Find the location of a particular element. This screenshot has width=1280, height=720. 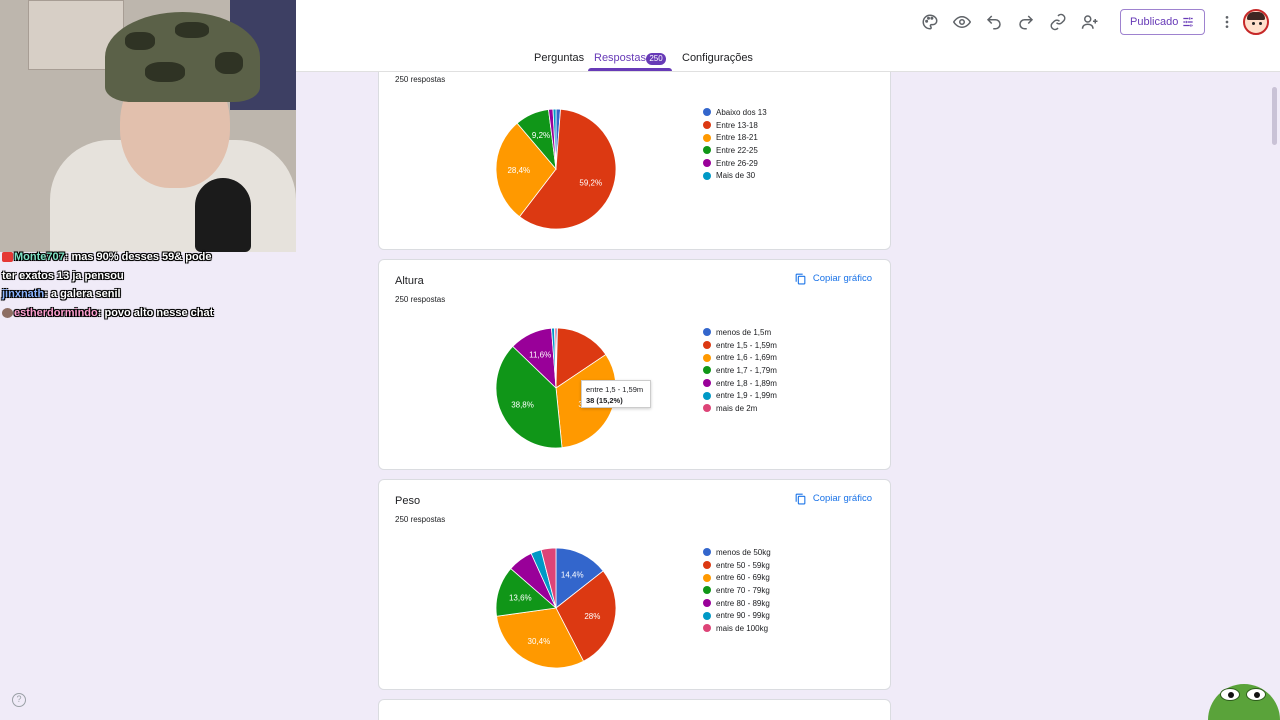

legend-item: entre 60 - 69kg is located at coordinates (737, 577).